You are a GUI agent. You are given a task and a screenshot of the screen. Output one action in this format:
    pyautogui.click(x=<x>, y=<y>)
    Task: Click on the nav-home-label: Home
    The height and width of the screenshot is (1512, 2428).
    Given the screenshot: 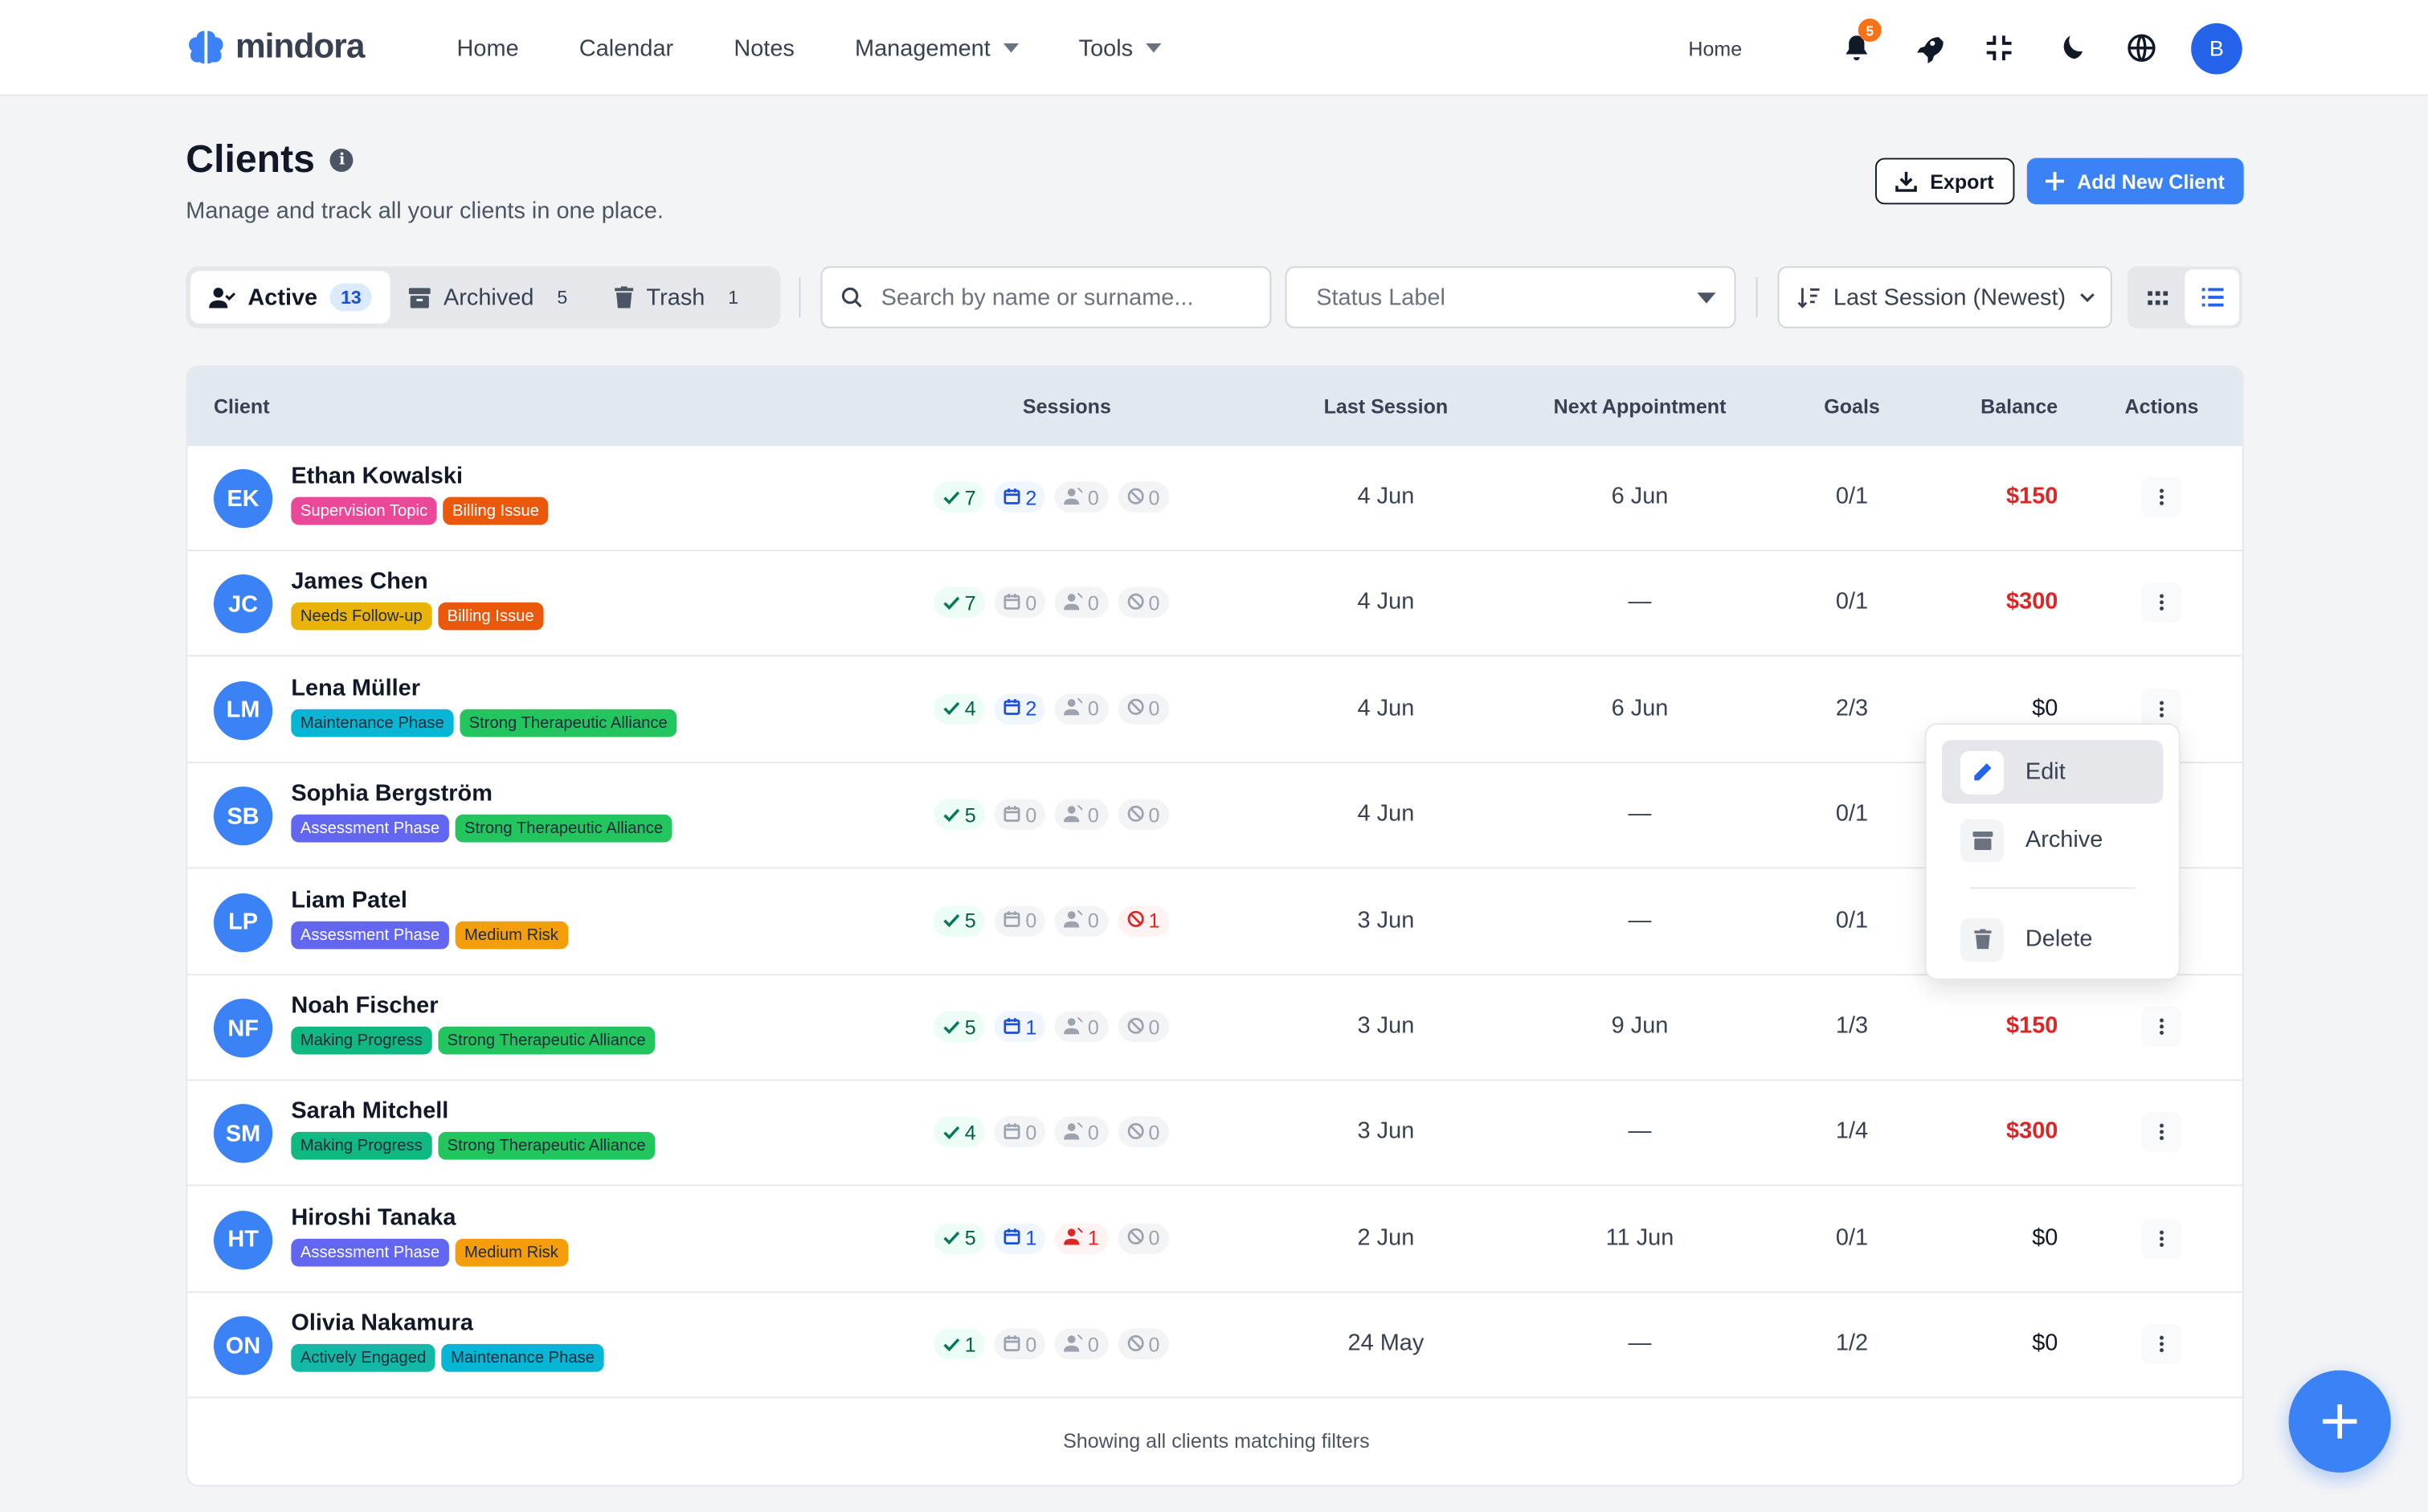 What is the action you would take?
    pyautogui.click(x=487, y=48)
    